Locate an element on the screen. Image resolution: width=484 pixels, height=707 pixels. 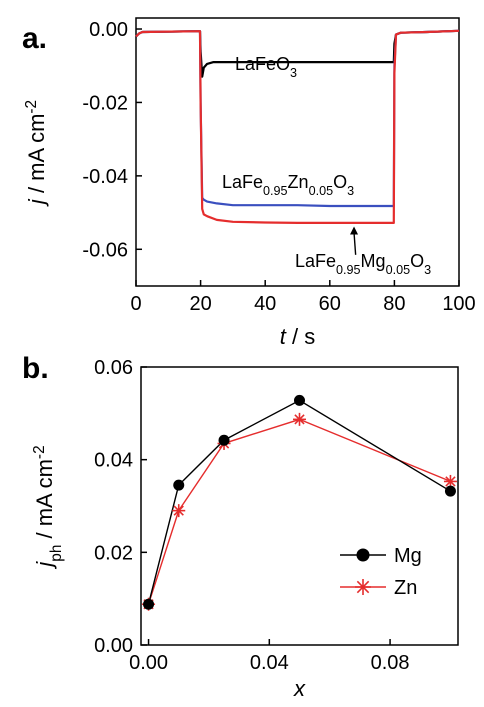
panel-a-ylabel-sup: -2 is located at coordinates (31, 107).